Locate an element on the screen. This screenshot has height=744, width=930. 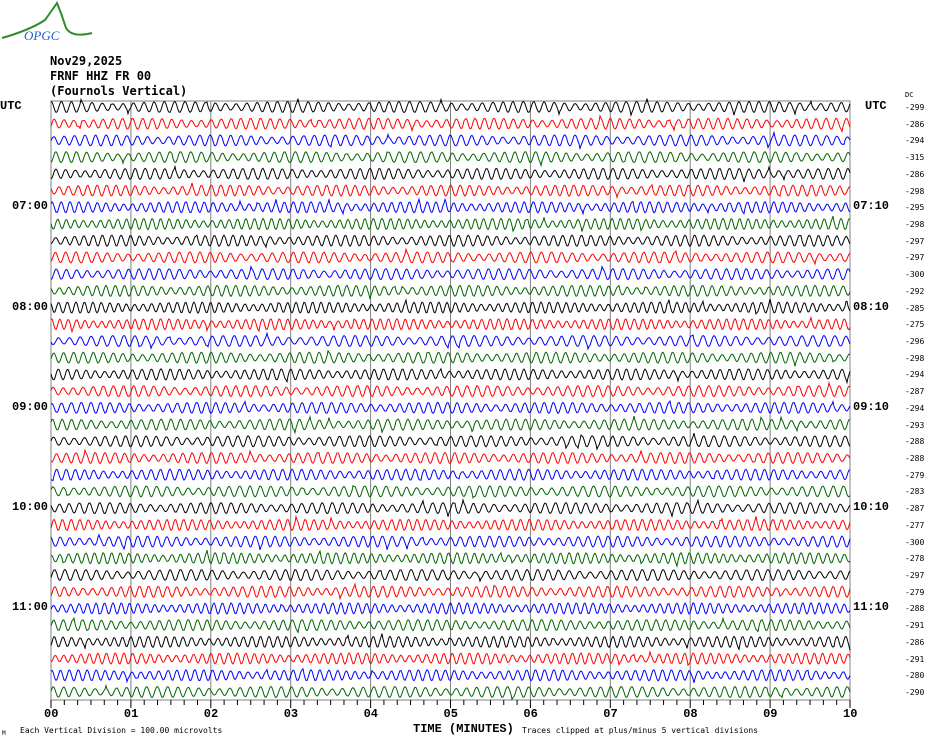
left-hour-label: 11:00 is located at coordinates (30, 607).